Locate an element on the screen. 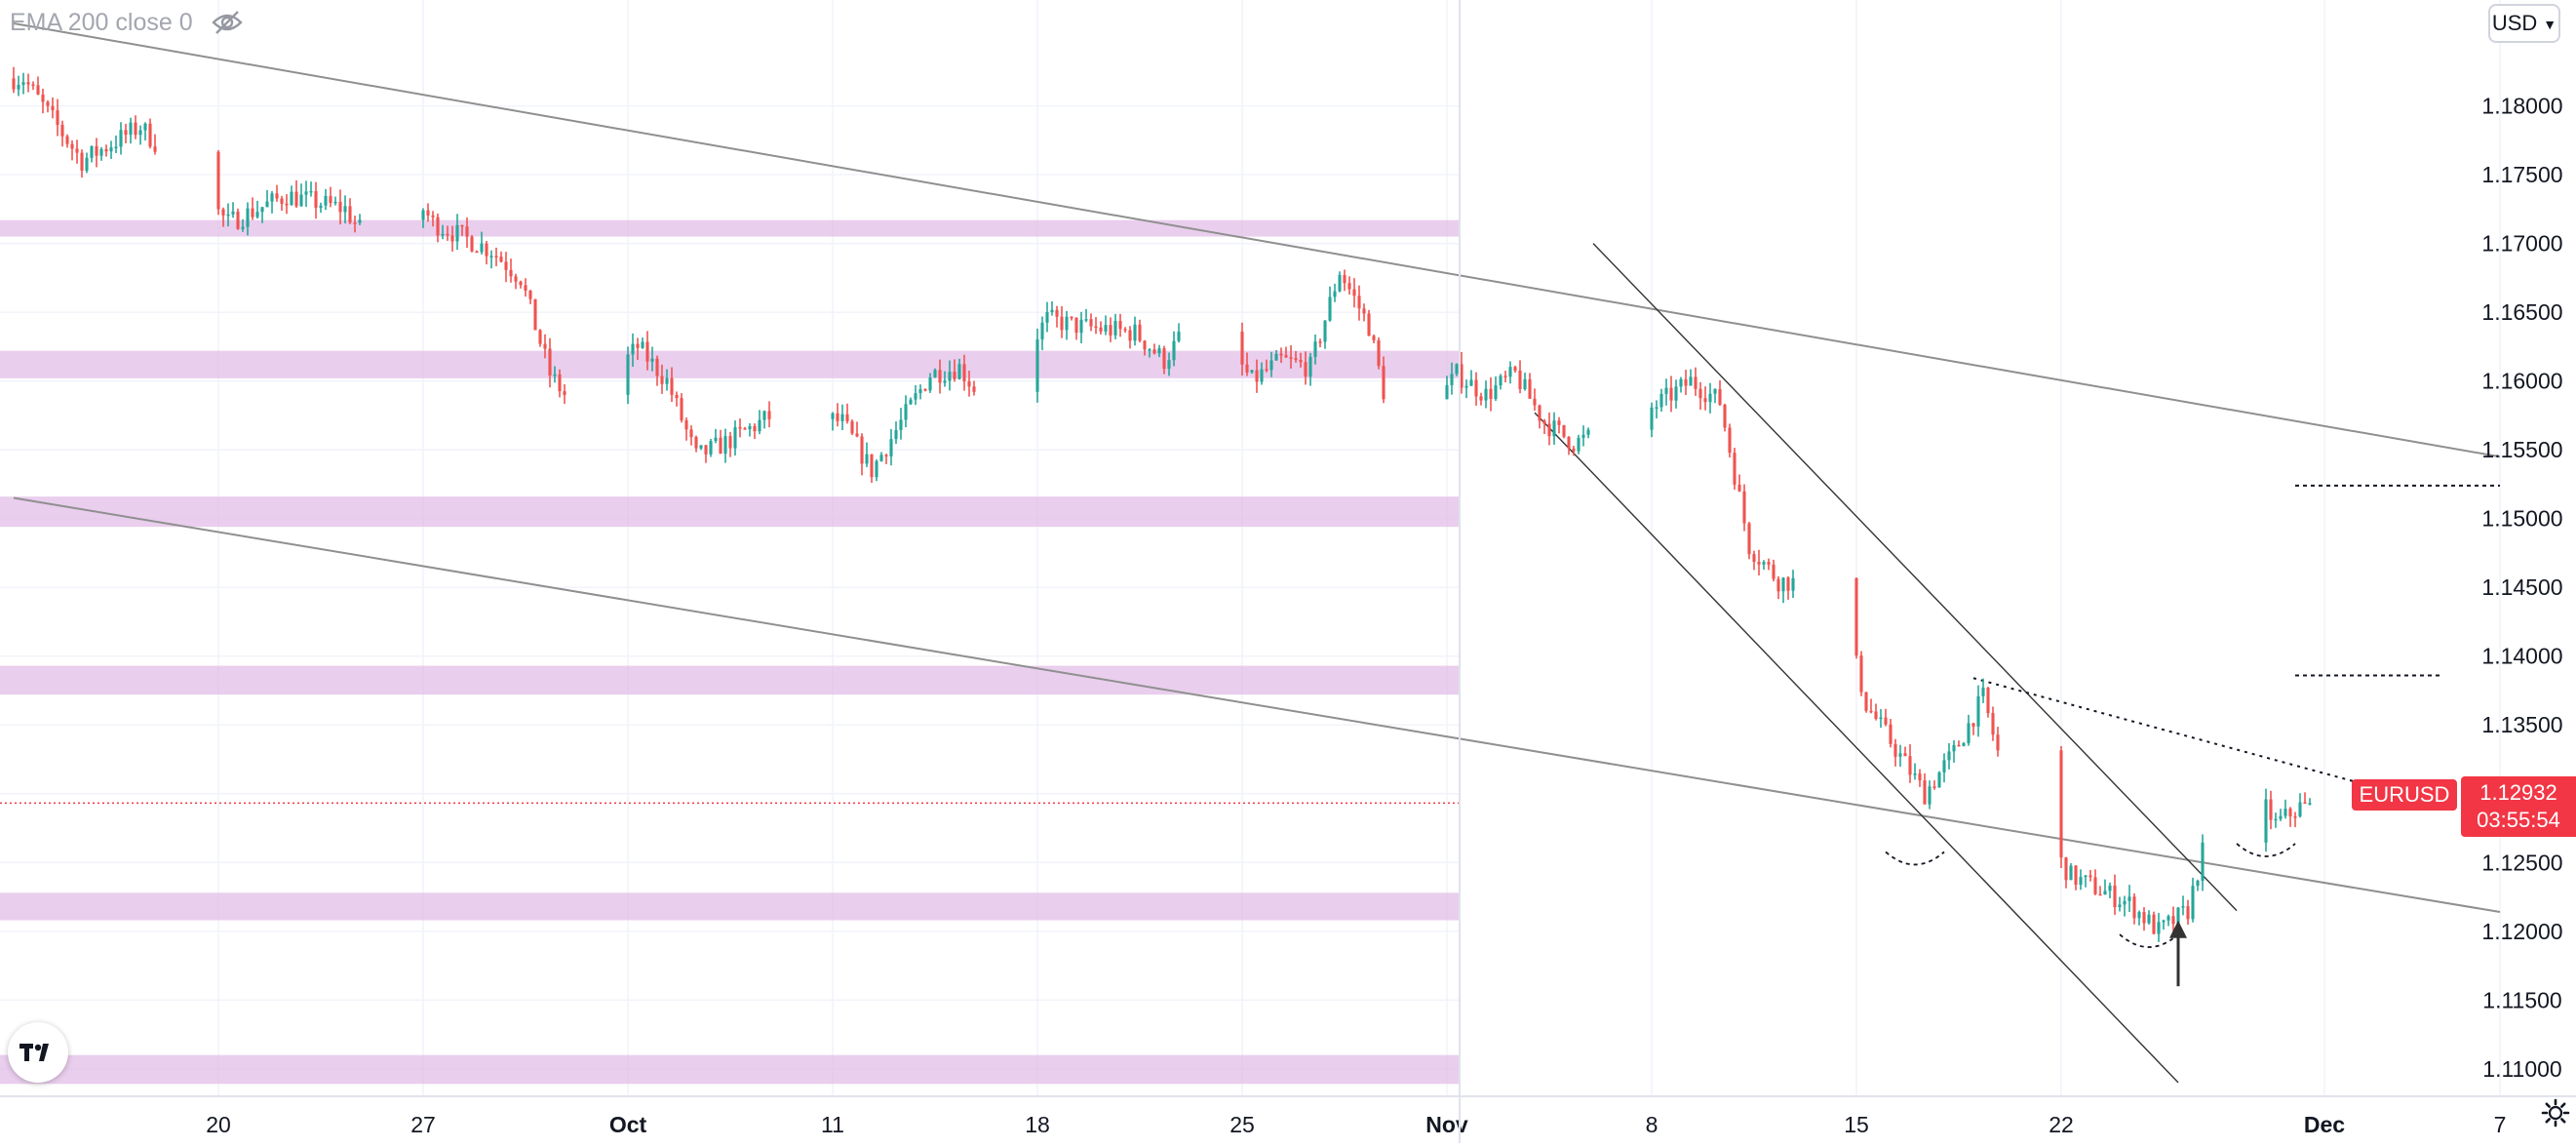 Image resolution: width=2576 pixels, height=1148 pixels. pattern-arc is located at coordinates (2266, 850).